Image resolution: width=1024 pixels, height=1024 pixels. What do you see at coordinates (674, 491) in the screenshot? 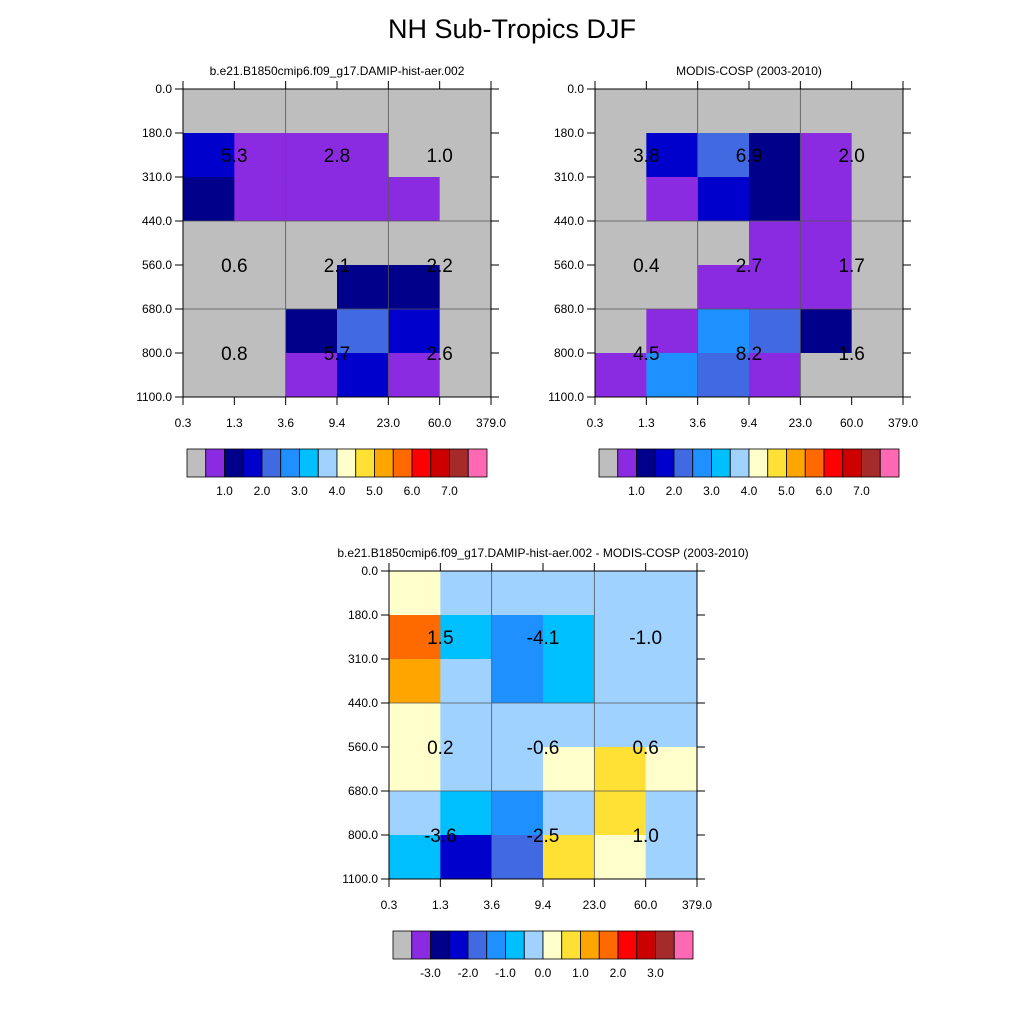
I see `colorbar-label: 2.0` at bounding box center [674, 491].